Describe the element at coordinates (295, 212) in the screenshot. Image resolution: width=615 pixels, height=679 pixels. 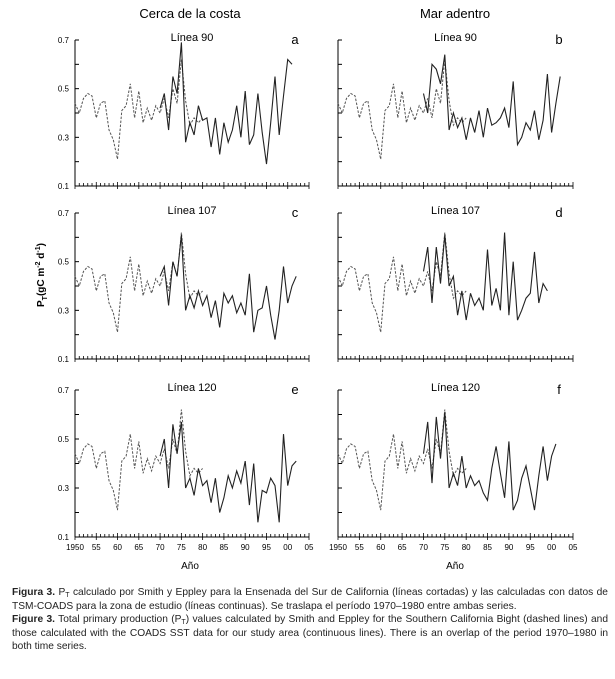
I see `panel-letter: c` at that location.